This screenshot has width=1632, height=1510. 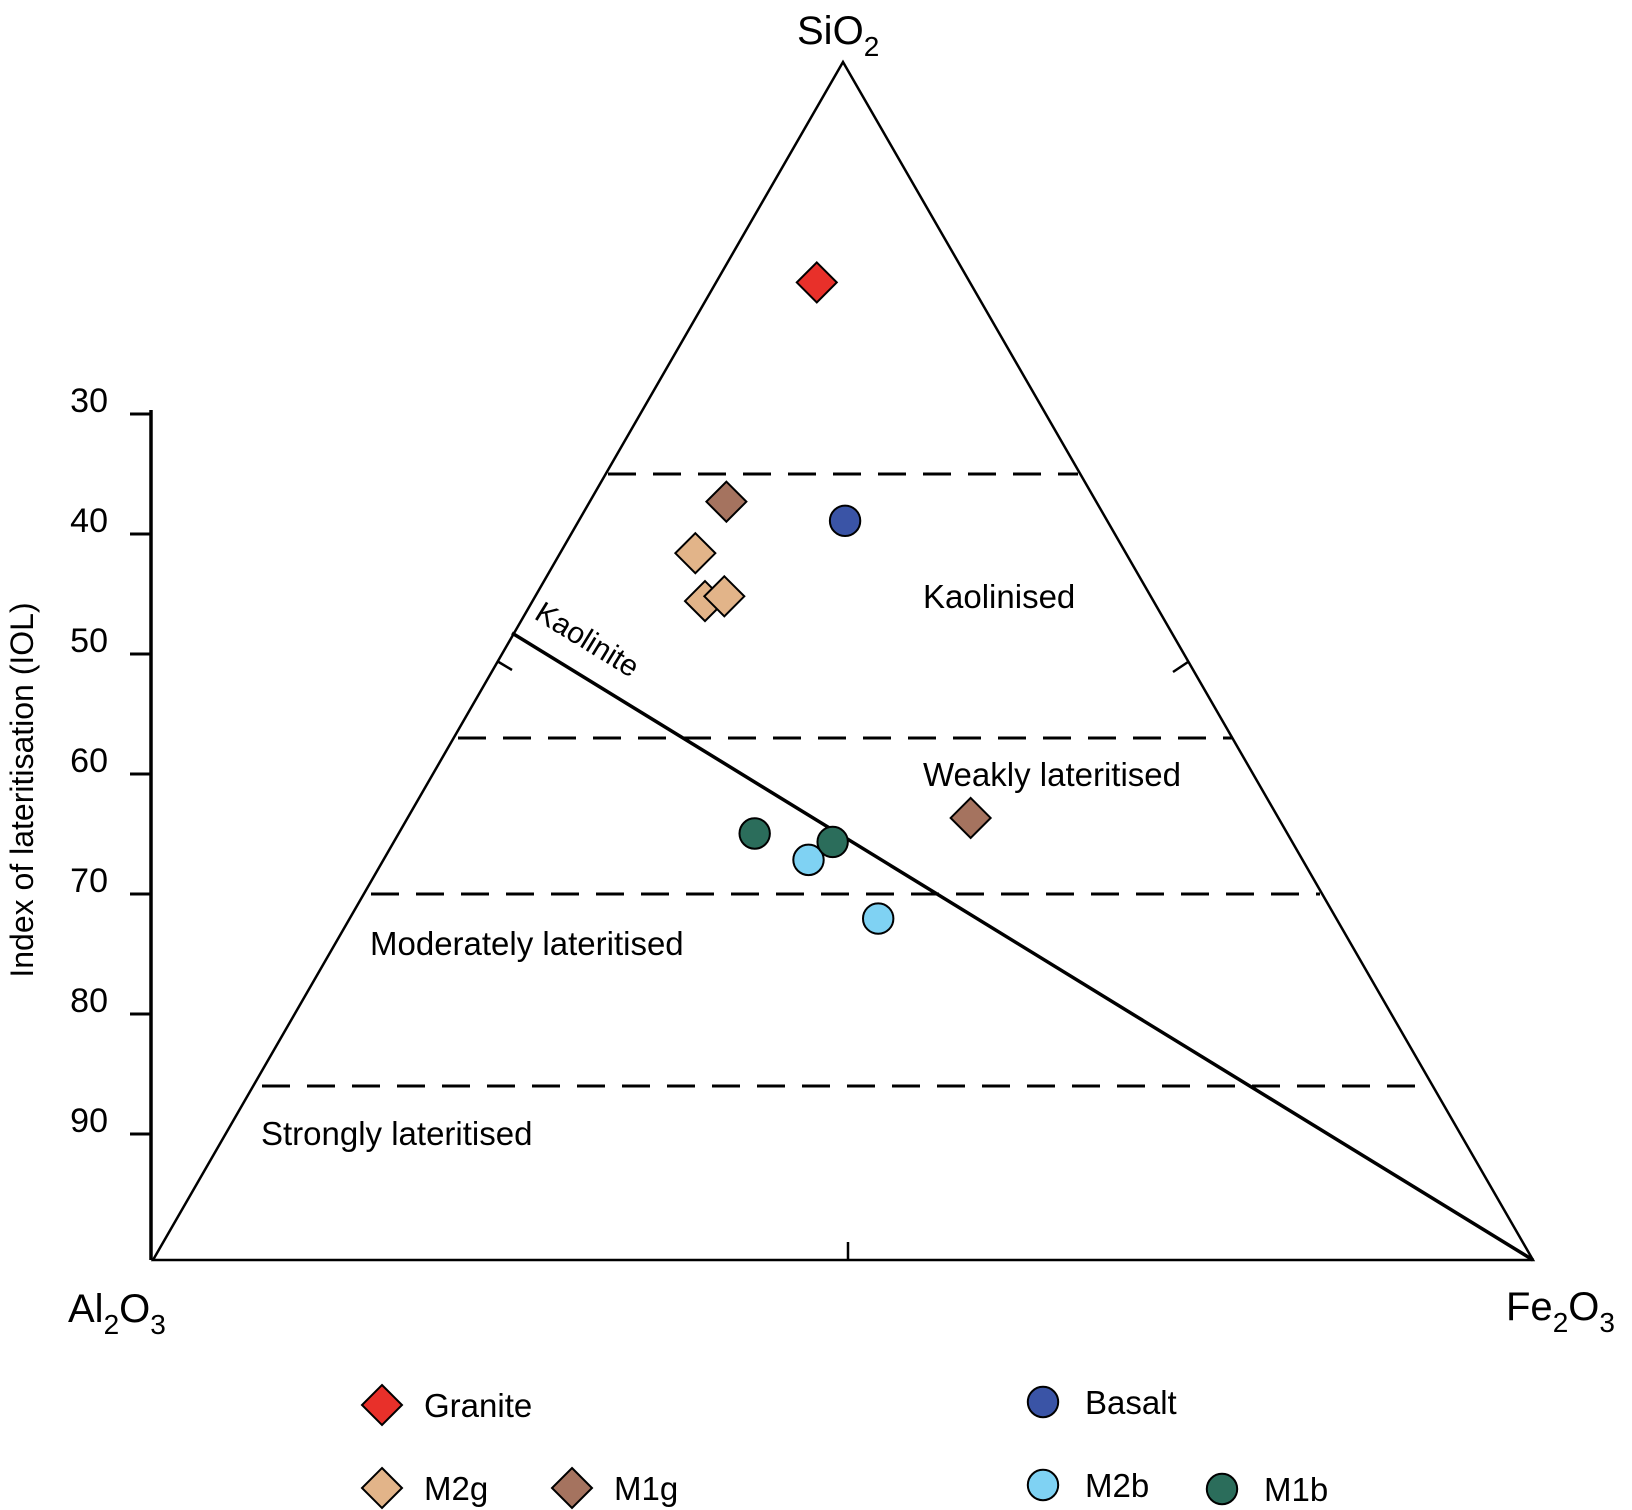 I want to click on legend-label-basalt: Basalt, so click(x=1131, y=1402).